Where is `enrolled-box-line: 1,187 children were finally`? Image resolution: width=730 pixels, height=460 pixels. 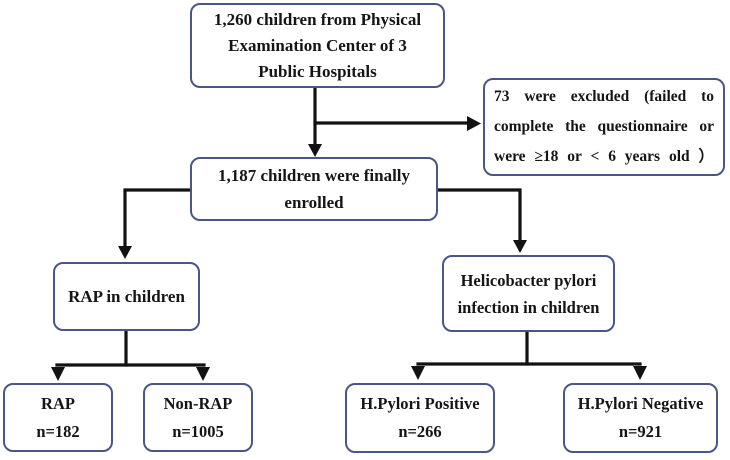 enrolled-box-line: 1,187 children were finally is located at coordinates (314, 175).